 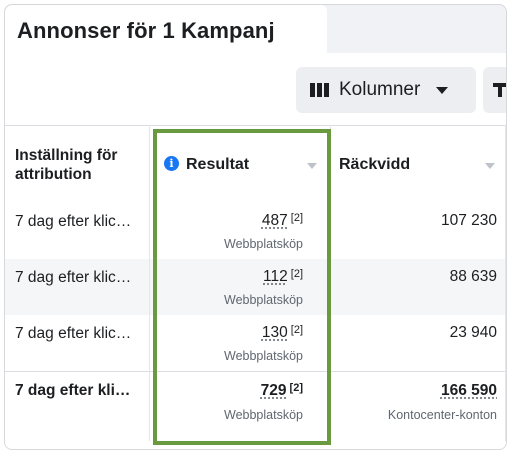 I want to click on table-top-divider, so click(x=255, y=125).